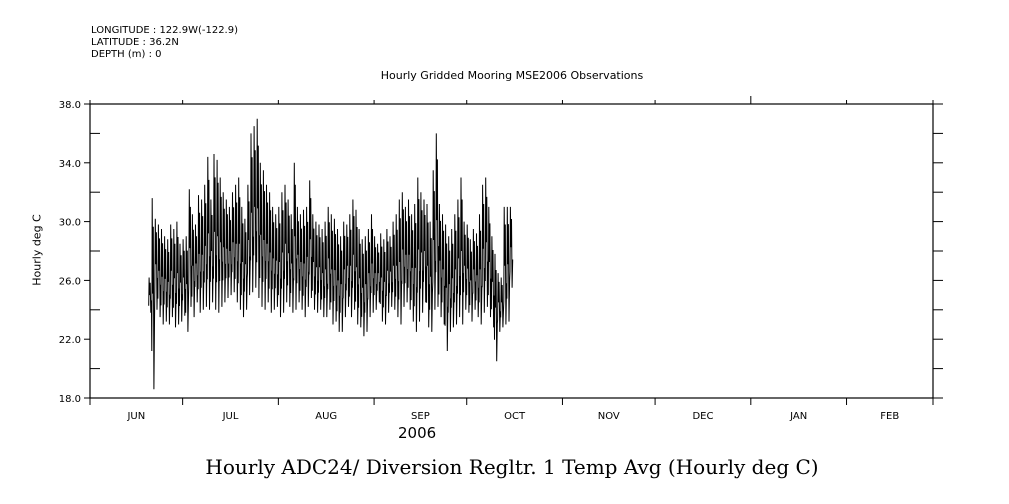 This screenshot has width=1009, height=504. I want to click on x-tick-label: AUG, so click(326, 416).